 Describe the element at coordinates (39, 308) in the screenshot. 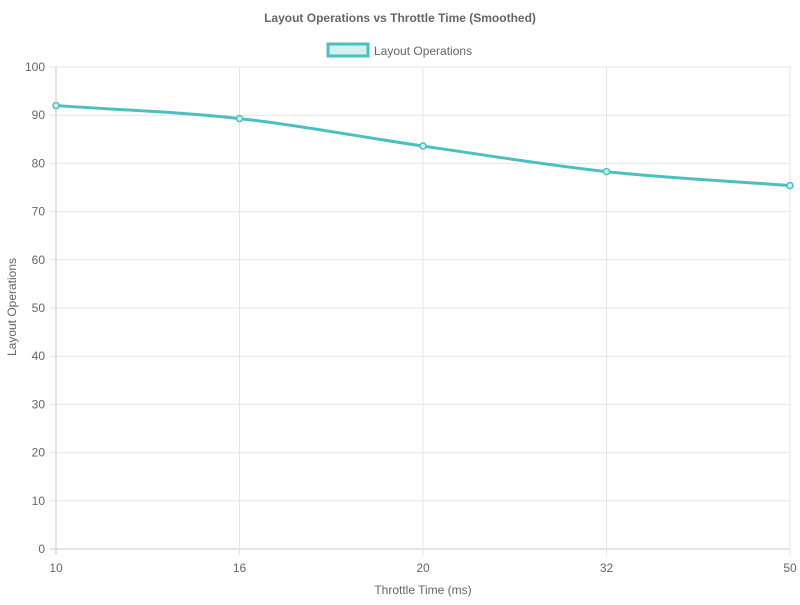

I see `y-tick-label: 50` at that location.